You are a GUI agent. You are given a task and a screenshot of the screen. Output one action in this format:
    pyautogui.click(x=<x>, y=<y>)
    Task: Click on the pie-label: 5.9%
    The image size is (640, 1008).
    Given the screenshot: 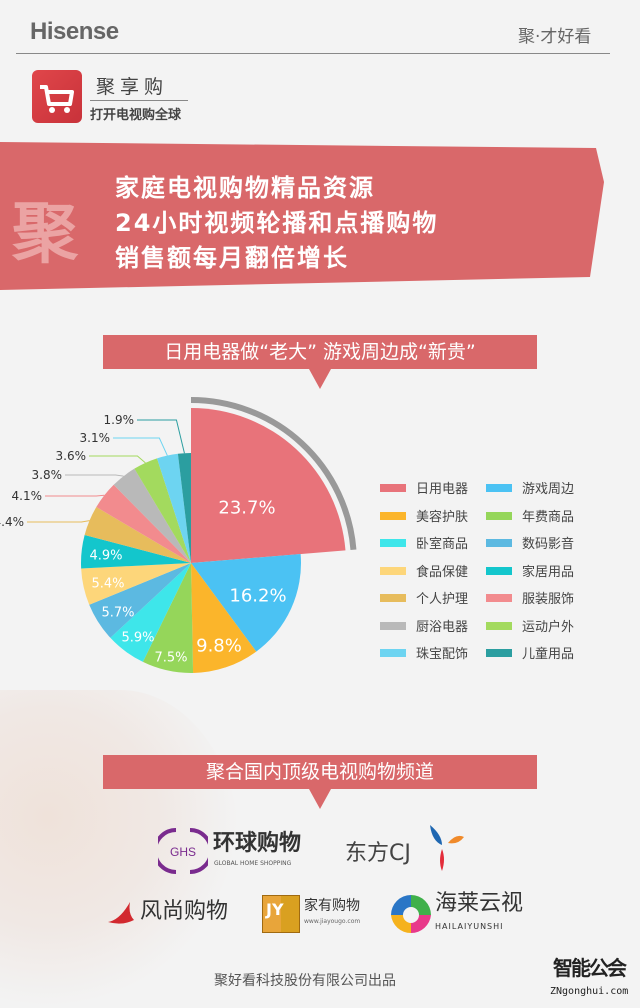 What is the action you would take?
    pyautogui.click(x=137, y=638)
    